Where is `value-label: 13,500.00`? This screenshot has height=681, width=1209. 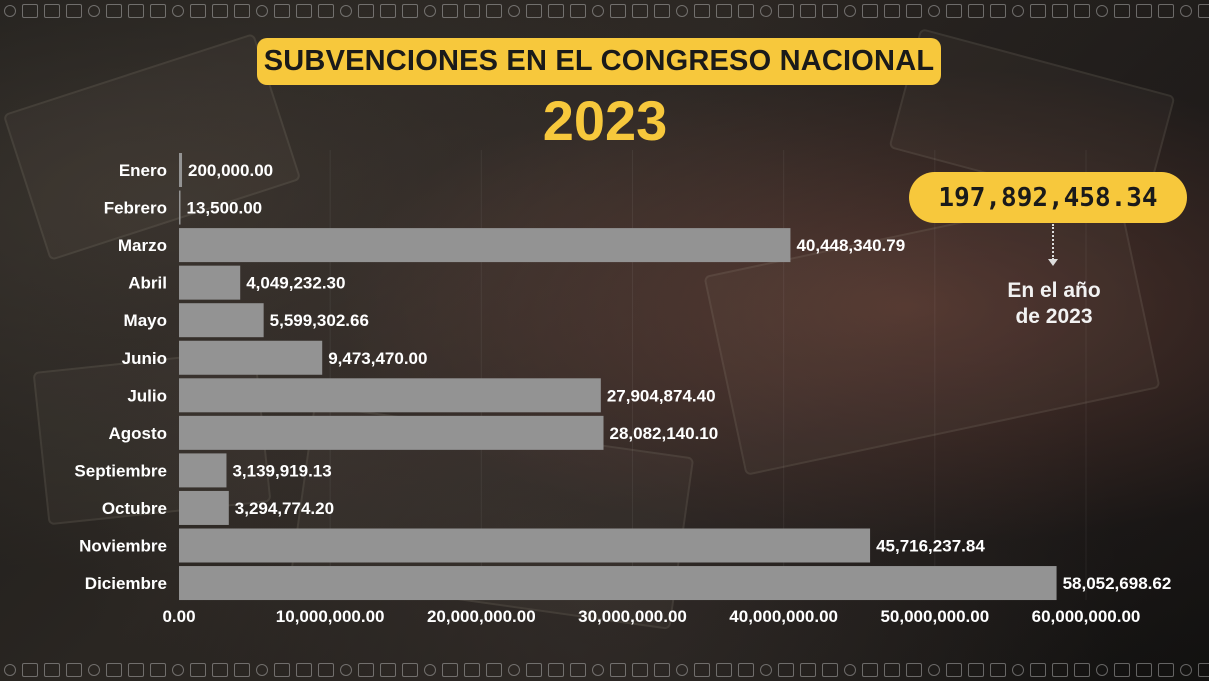
value-label: 13,500.00 is located at coordinates (225, 208).